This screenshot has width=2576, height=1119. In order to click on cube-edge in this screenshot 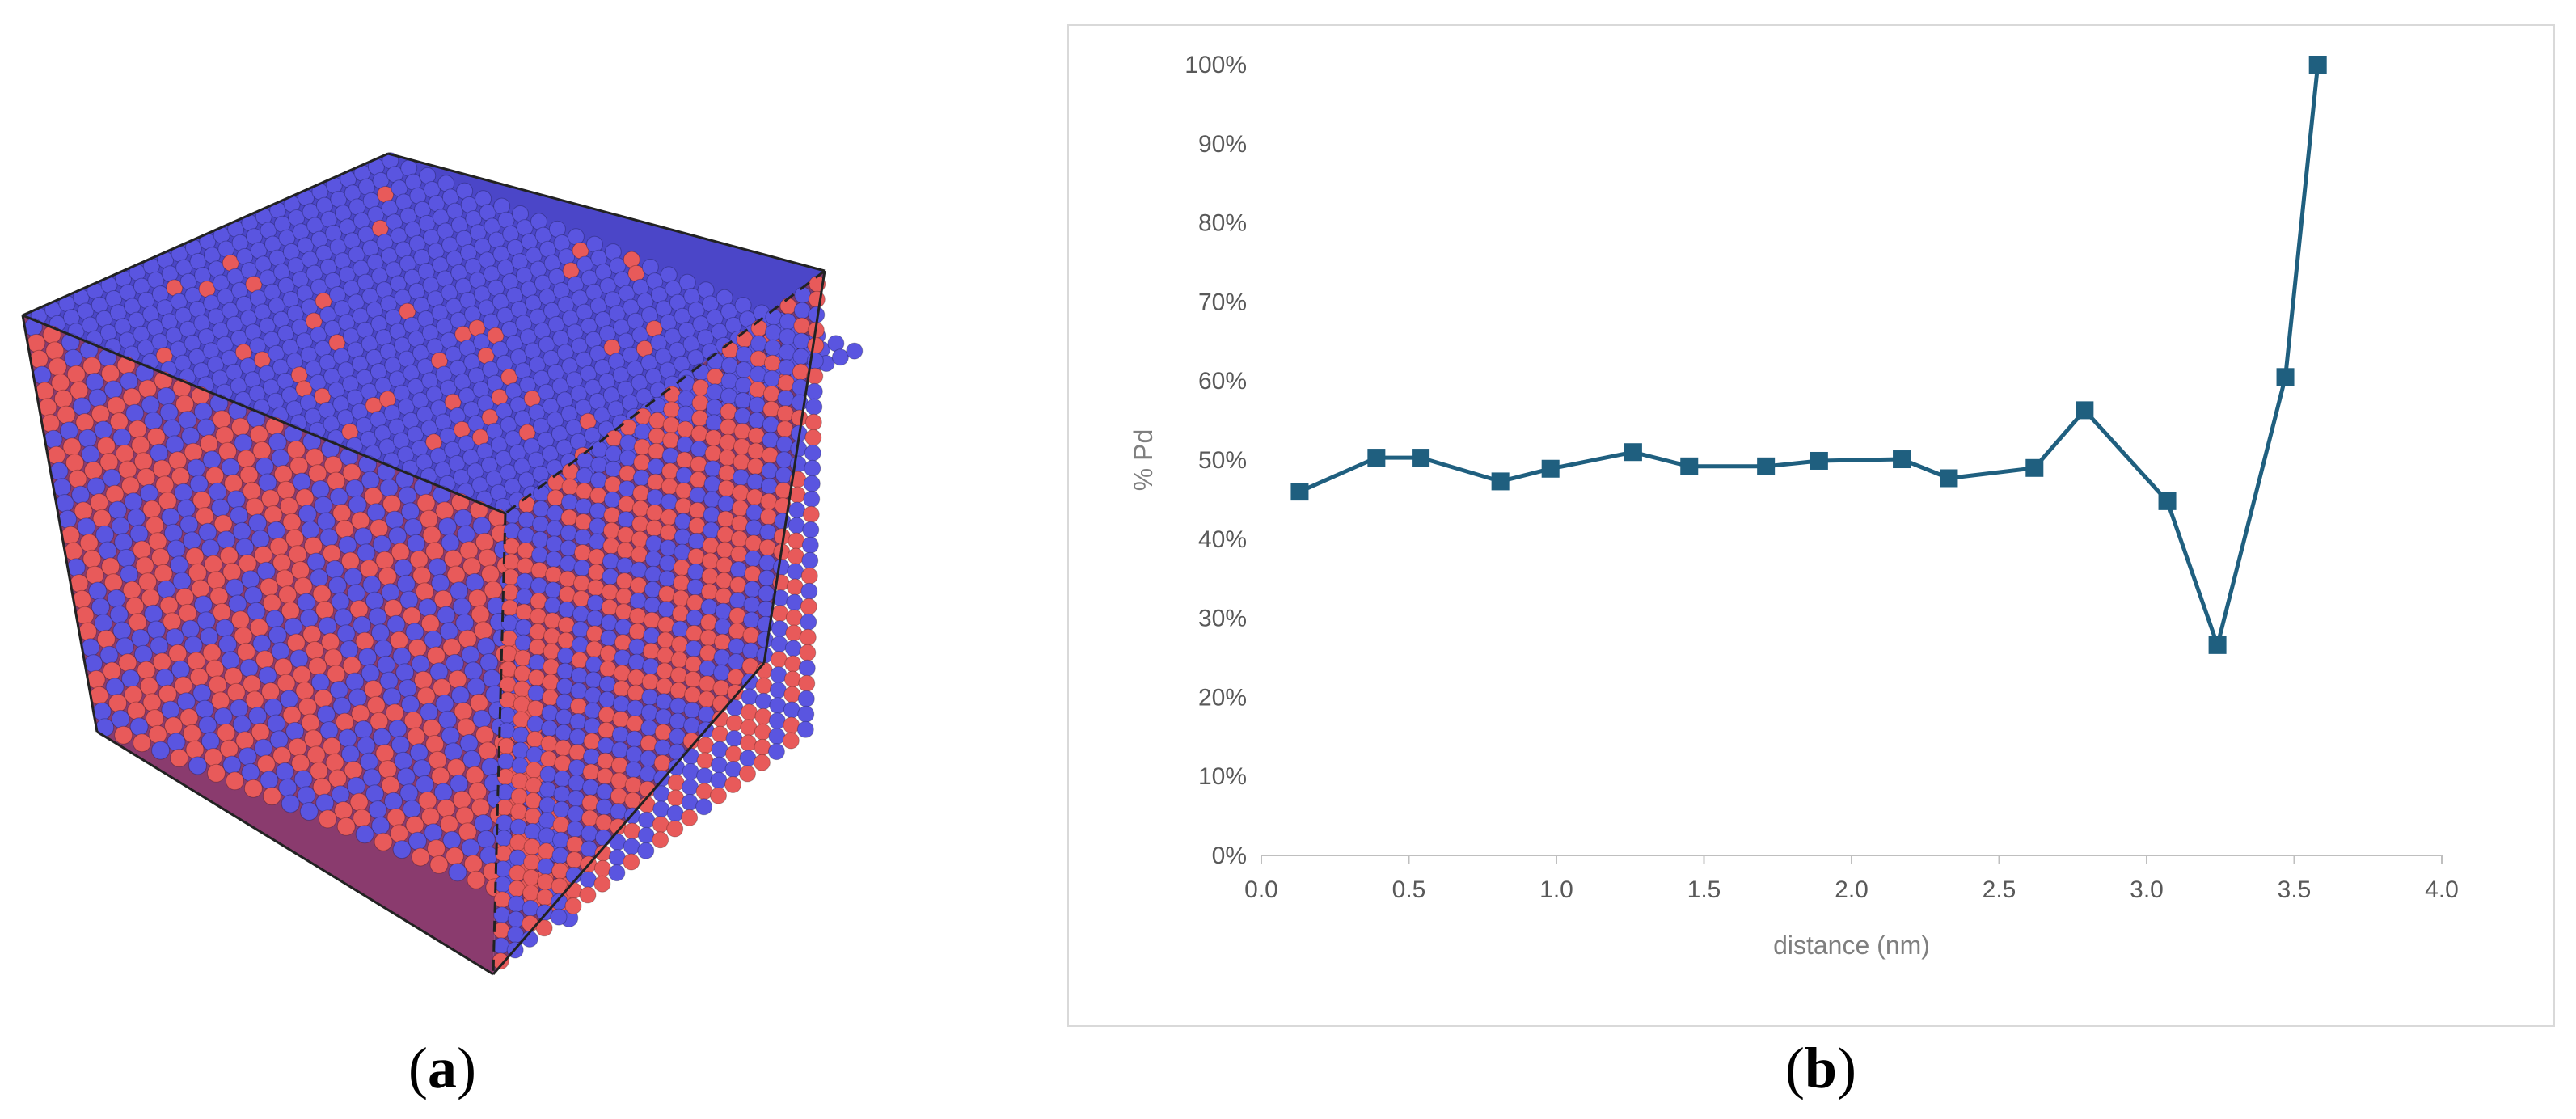, I will do `click(665, 392)`.